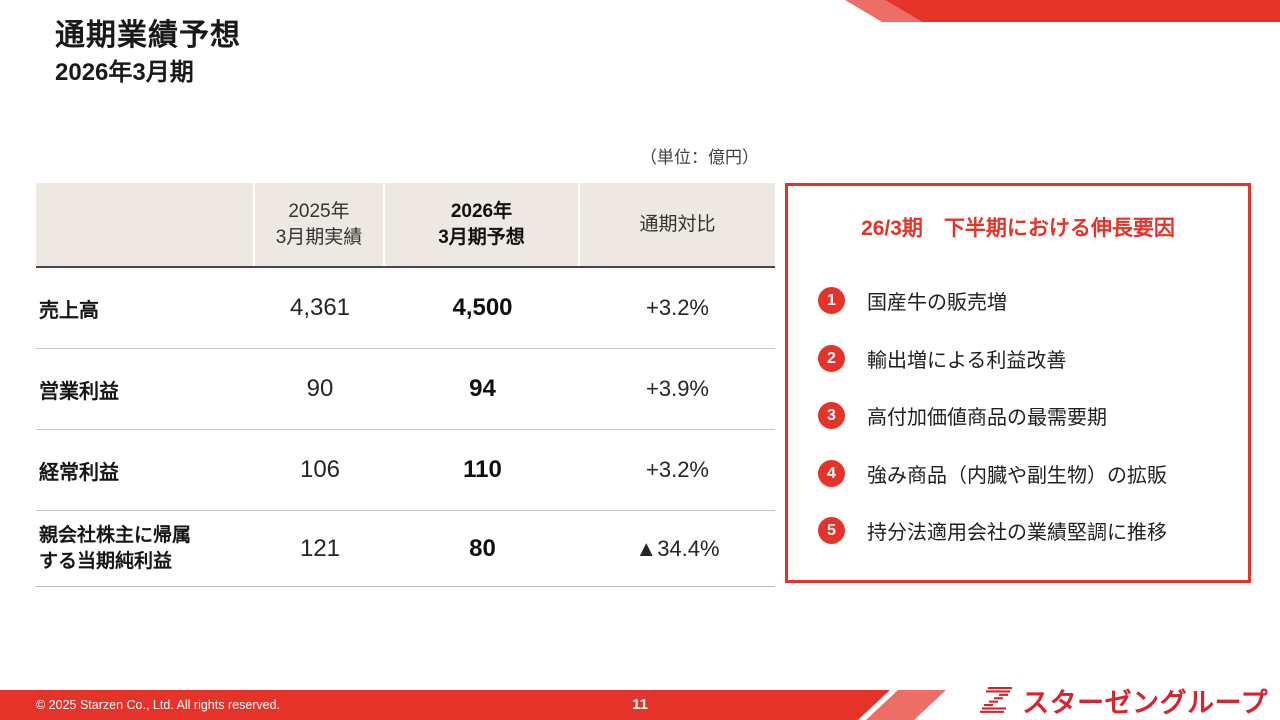 Image resolution: width=1280 pixels, height=720 pixels. What do you see at coordinates (482, 548) in the screenshot?
I see `cell-forecast: 80` at bounding box center [482, 548].